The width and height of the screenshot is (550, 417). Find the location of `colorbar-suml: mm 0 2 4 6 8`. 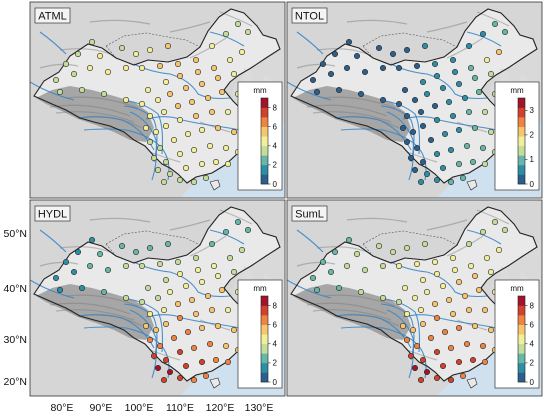

colorbar-suml: mm 0 2 4 6 8 is located at coordinates (517, 334).